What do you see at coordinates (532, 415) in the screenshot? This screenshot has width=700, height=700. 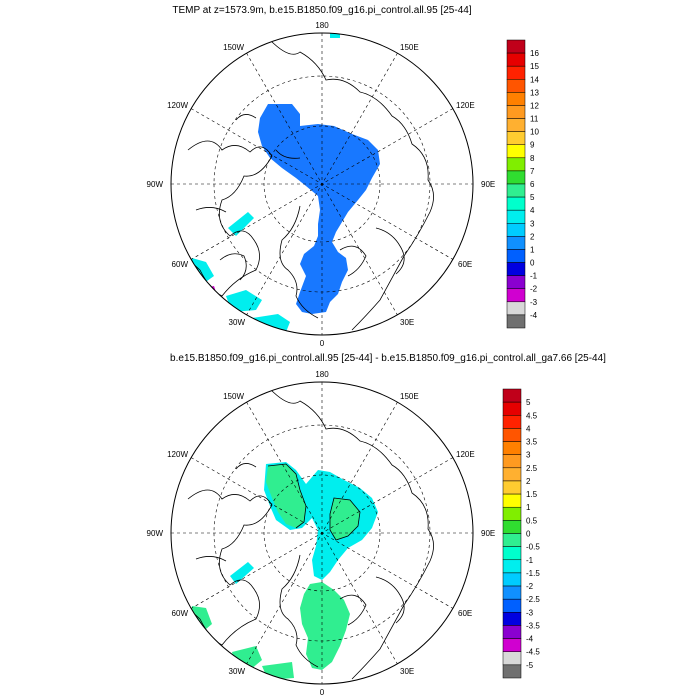 I see `colorbar-label: 4.5` at bounding box center [532, 415].